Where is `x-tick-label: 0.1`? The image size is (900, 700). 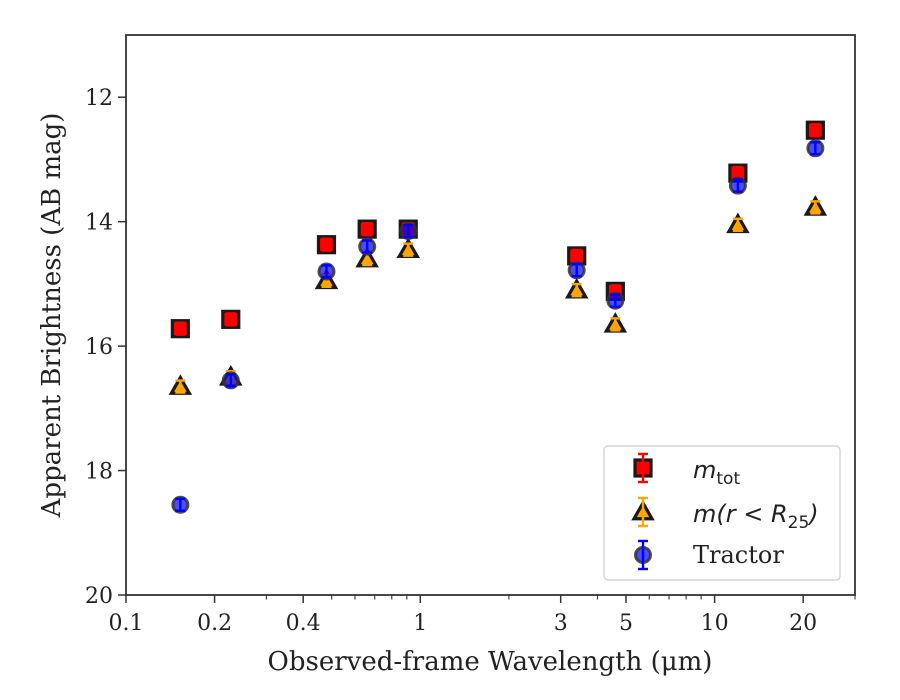
x-tick-label: 0.1 is located at coordinates (126, 623).